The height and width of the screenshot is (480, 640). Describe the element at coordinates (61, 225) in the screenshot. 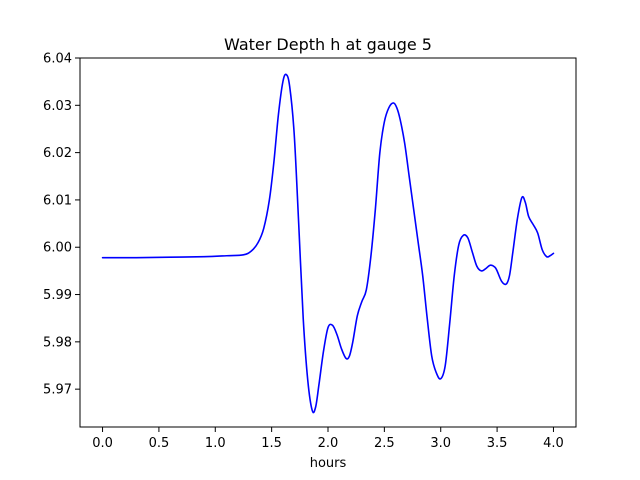

I see `y-axis: 5.97 5.98 5.99 6.00 6.01 6.02 6.03 6.04` at that location.